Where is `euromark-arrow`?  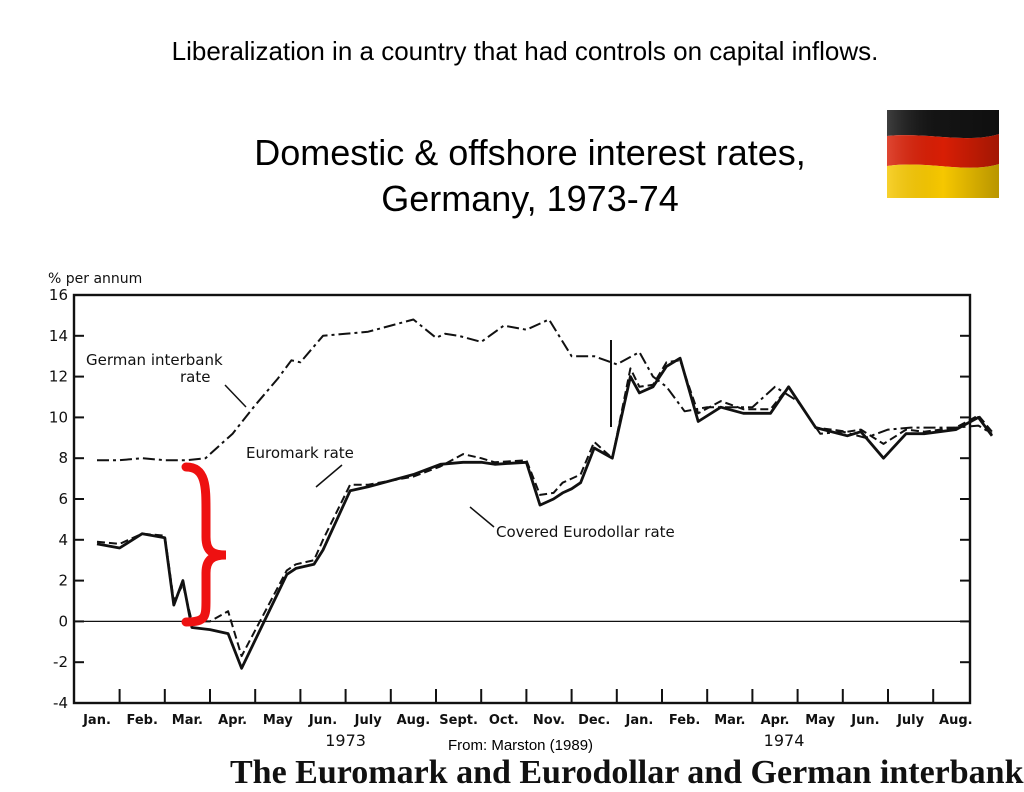
euromark-arrow is located at coordinates (329, 476).